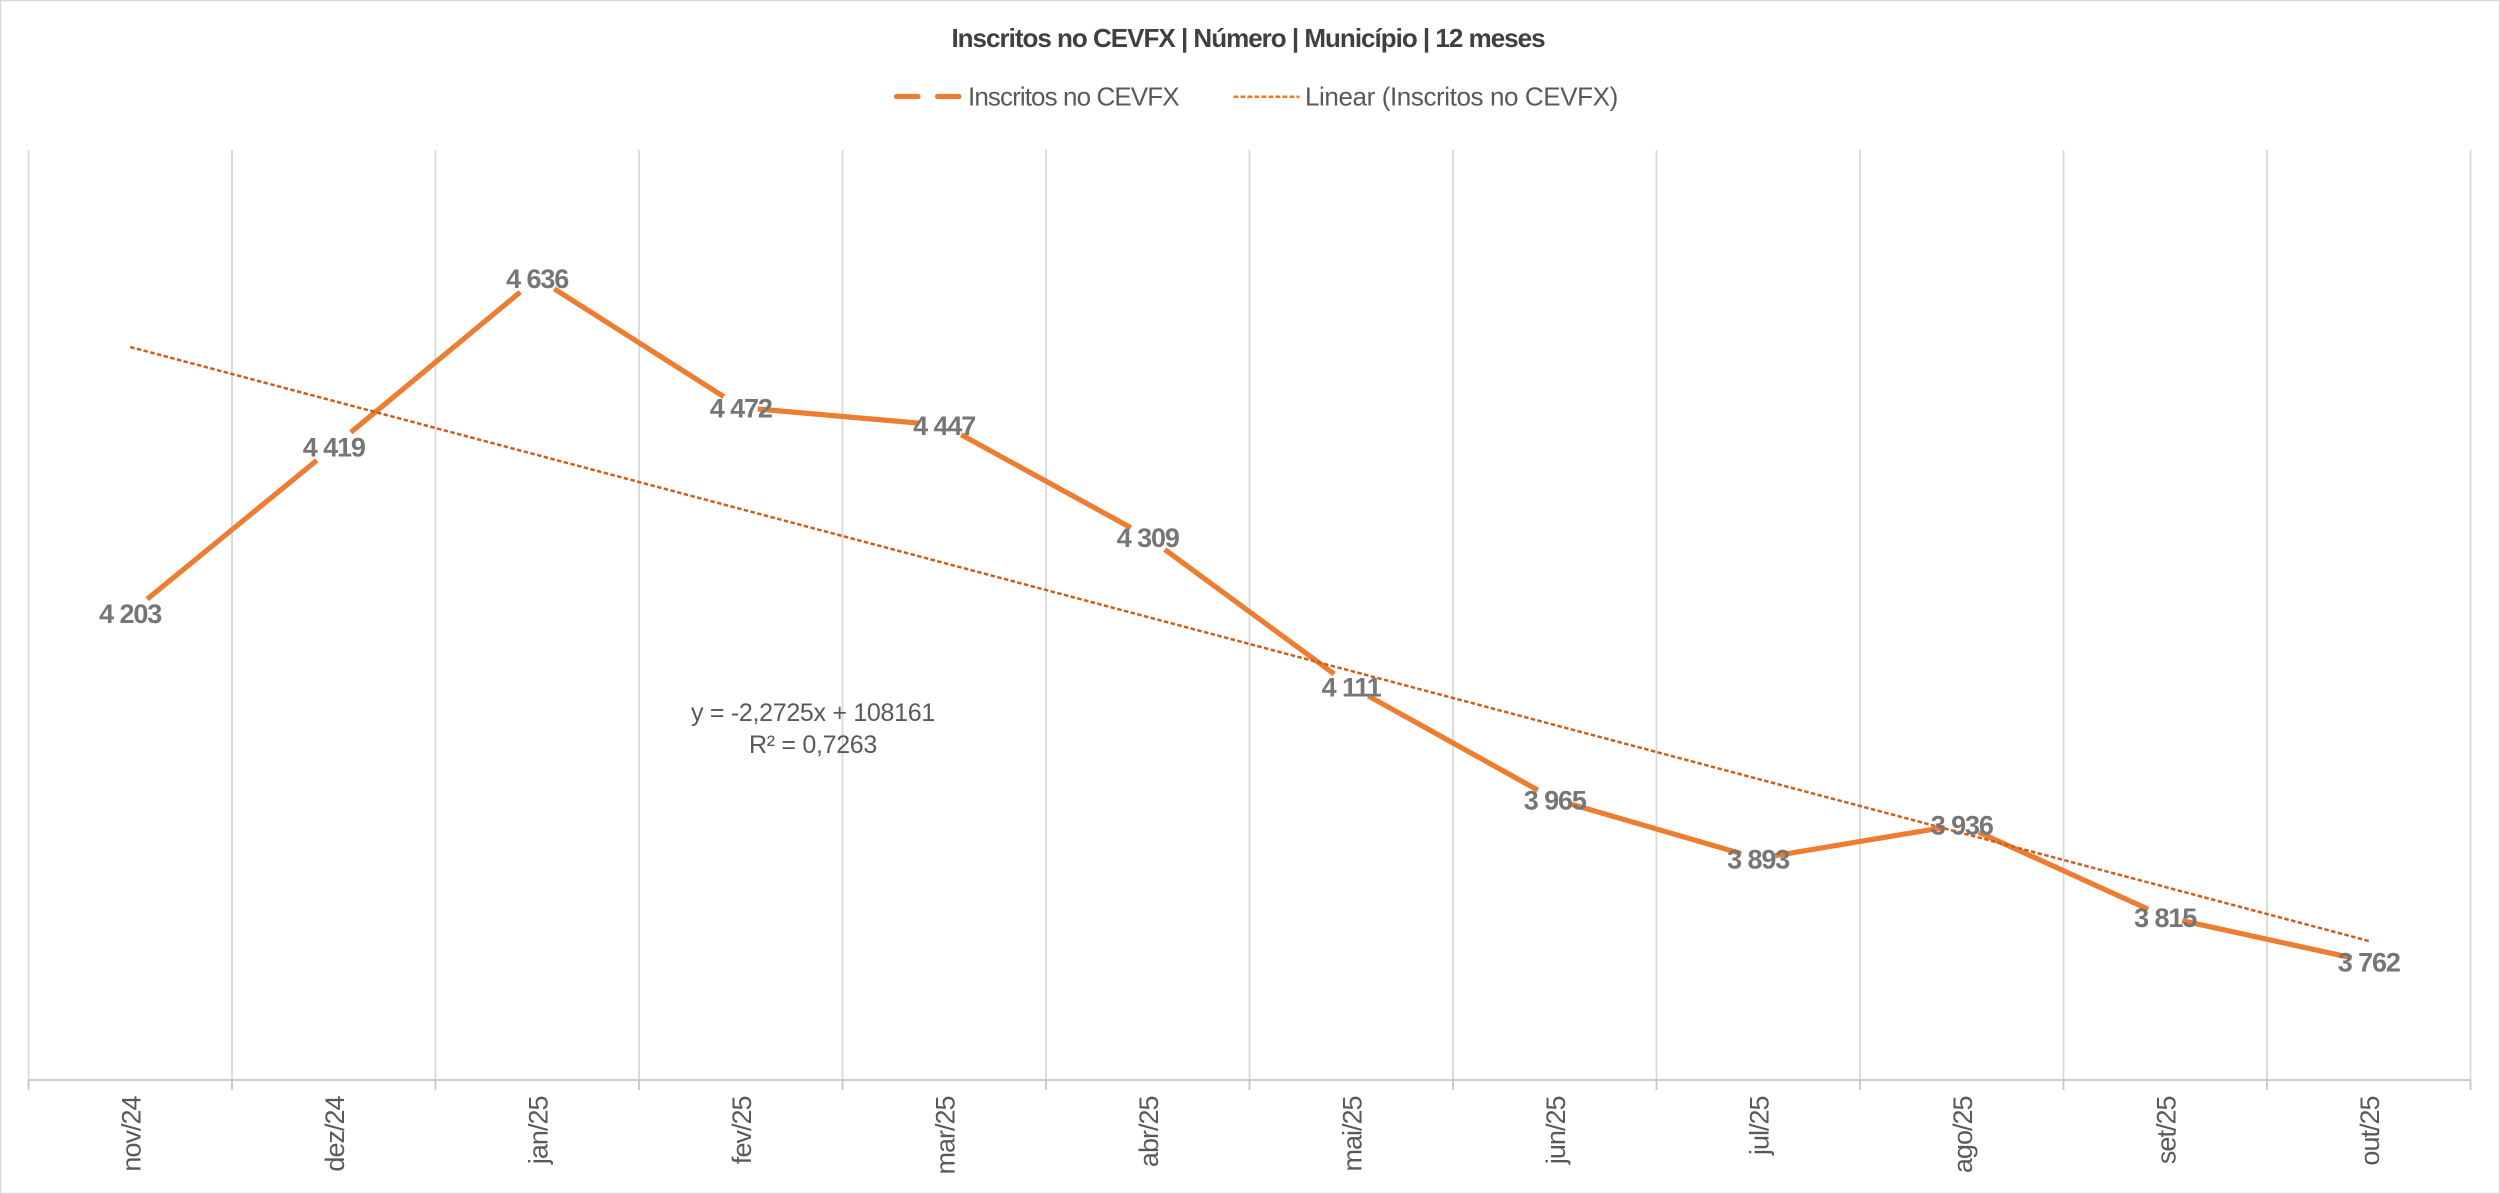 Image resolution: width=2500 pixels, height=1194 pixels. I want to click on svg-text: dez/24, so click(335, 1134).